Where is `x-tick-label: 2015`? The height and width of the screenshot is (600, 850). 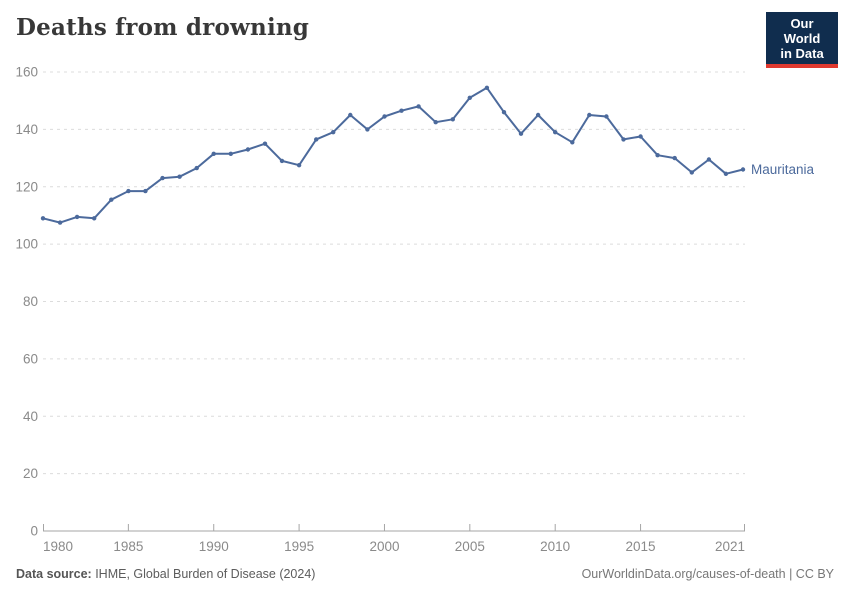 x-tick-label: 2015 is located at coordinates (641, 546).